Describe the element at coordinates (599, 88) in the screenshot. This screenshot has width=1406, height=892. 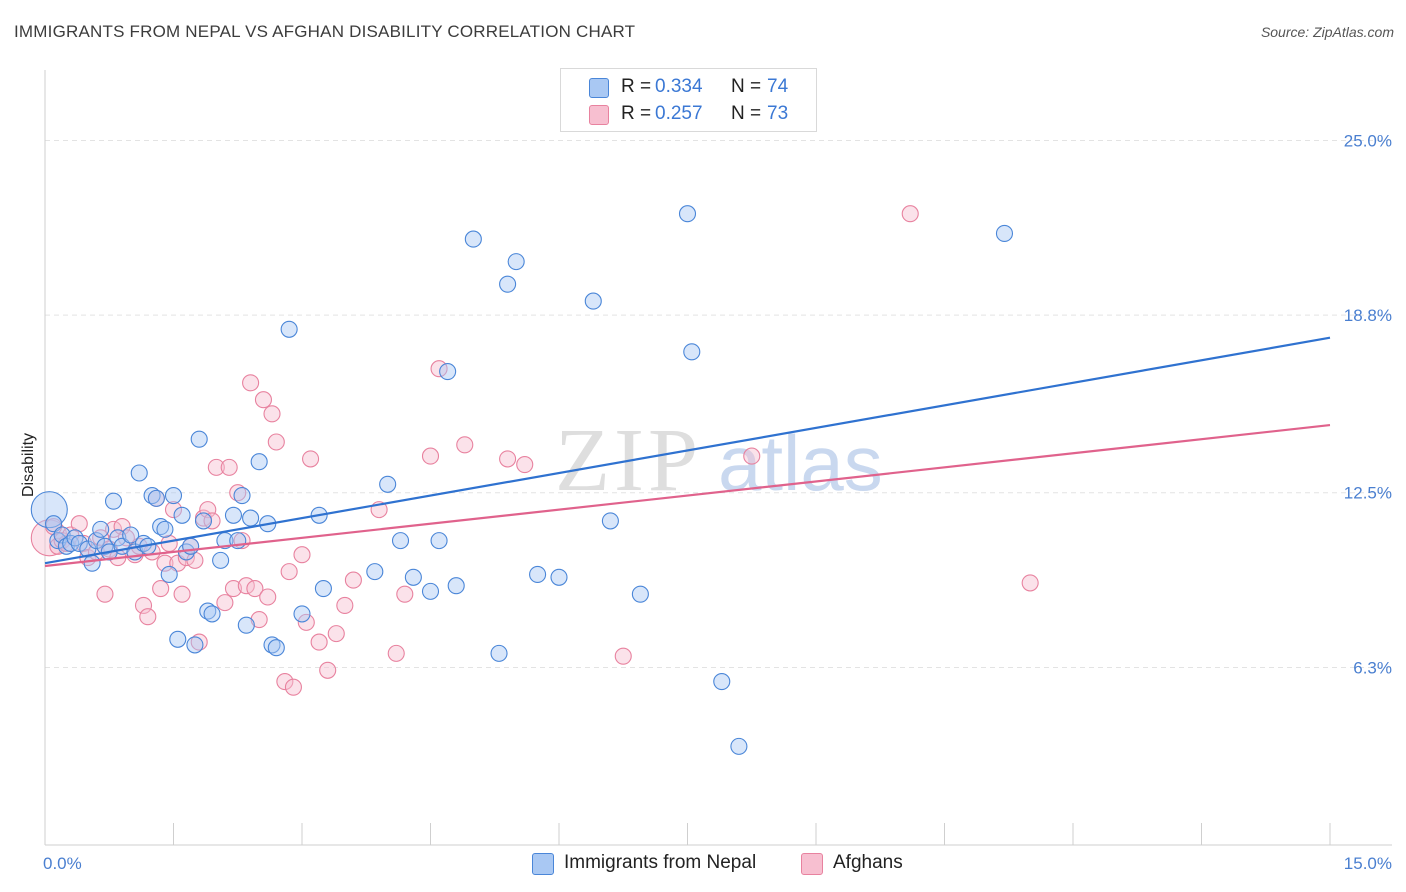
I see `legend-swatch-nepal` at that location.